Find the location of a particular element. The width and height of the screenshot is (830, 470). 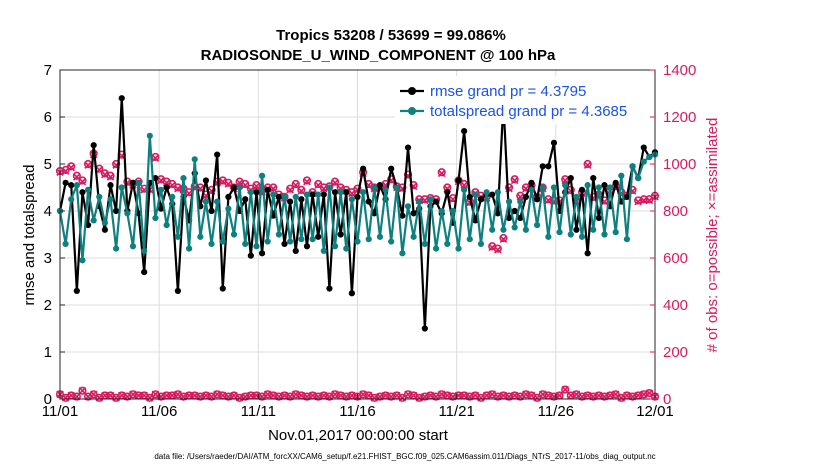

y2-tick-label: 0 is located at coordinates (667, 399).